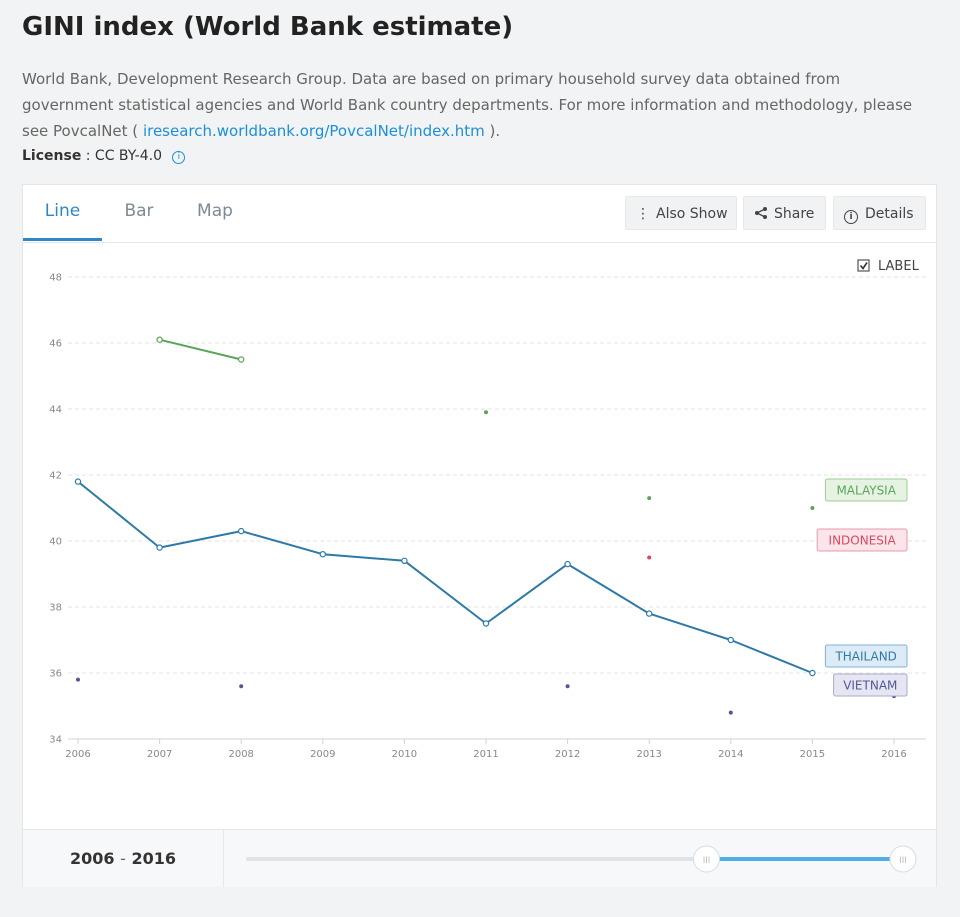  Describe the element at coordinates (55, 674) in the screenshot. I see `y-tick-label: 36` at that location.